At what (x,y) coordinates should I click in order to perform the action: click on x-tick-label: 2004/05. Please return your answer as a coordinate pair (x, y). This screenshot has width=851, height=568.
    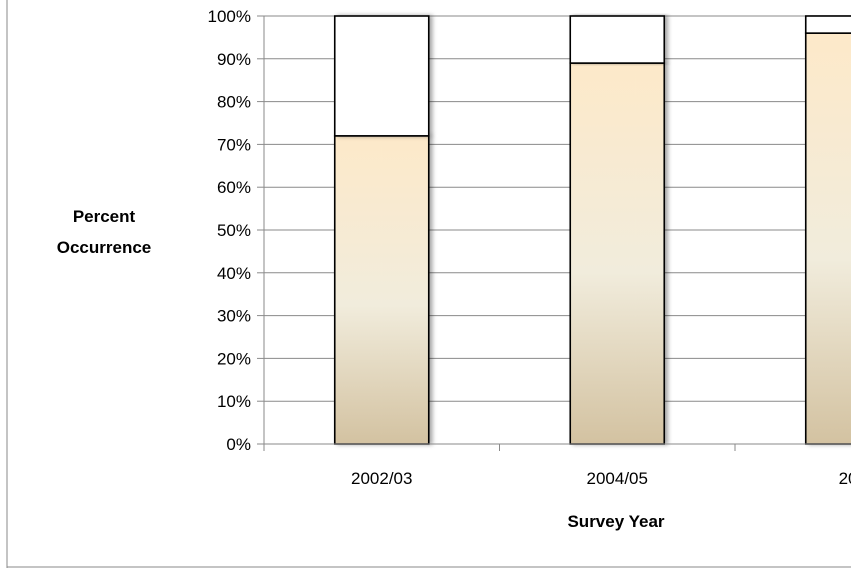
    Looking at the image, I should click on (617, 478).